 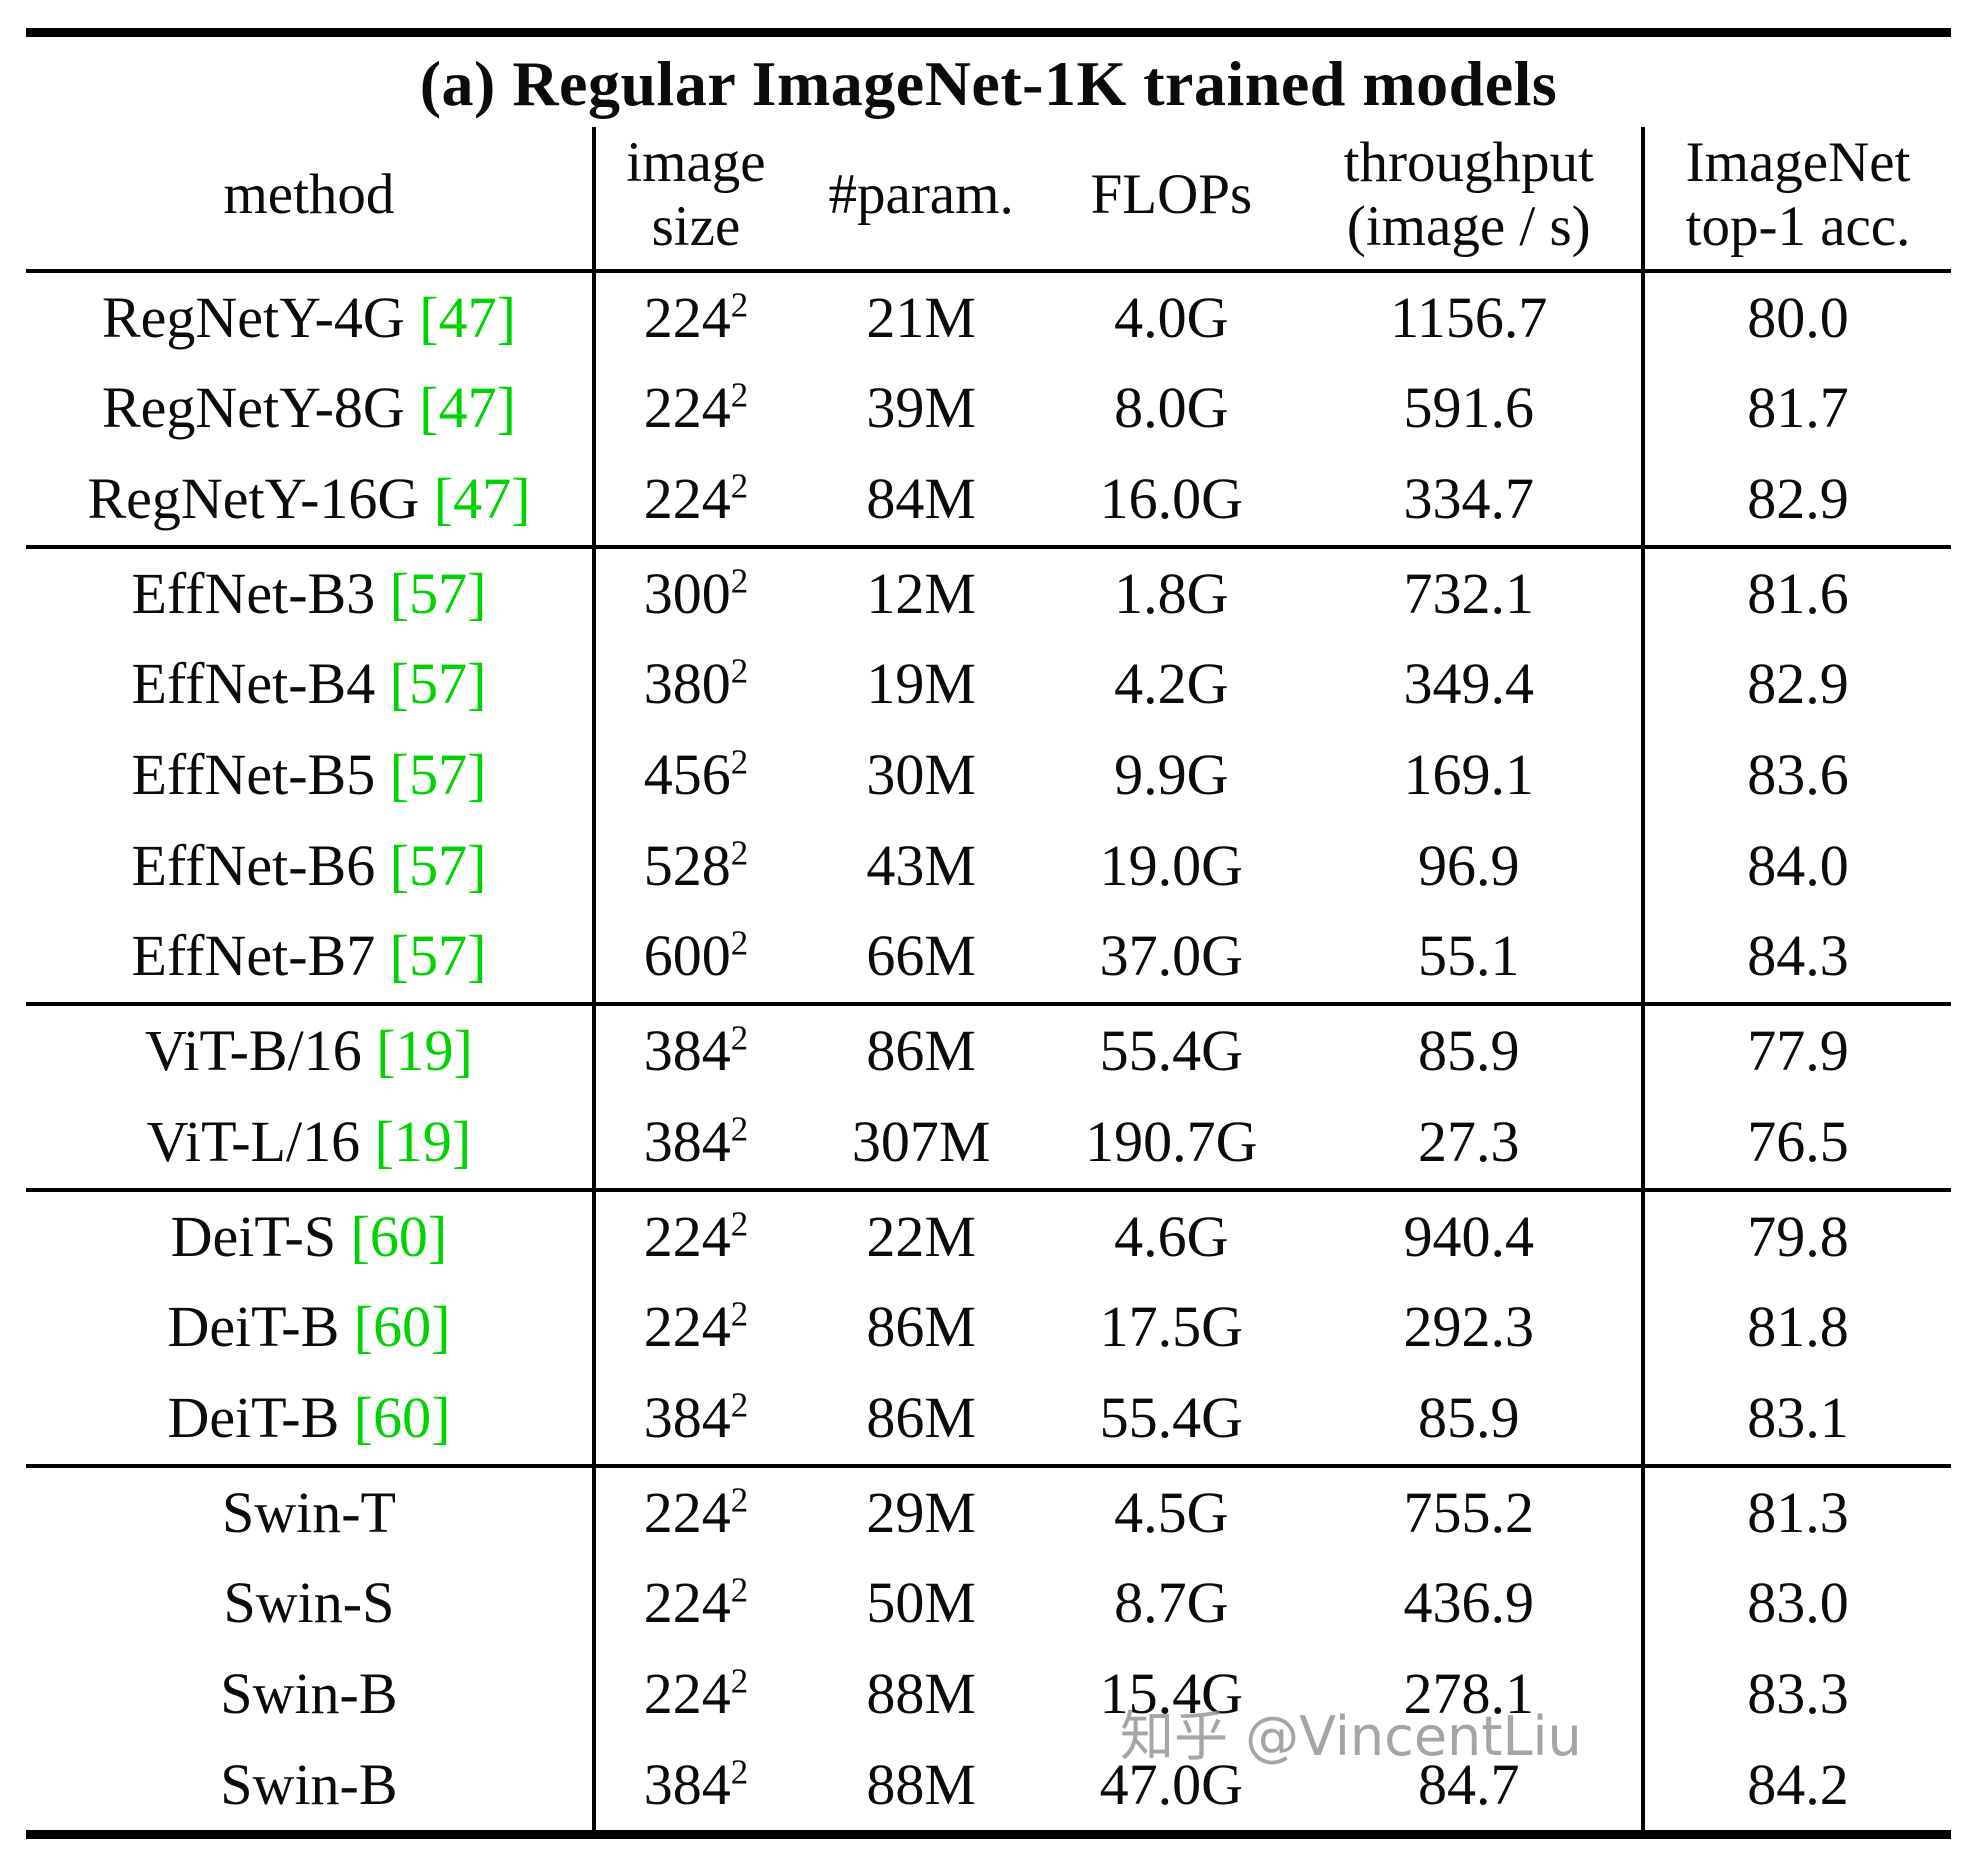 I want to click on method-cell: DeiT-S [60], so click(x=310, y=1235).